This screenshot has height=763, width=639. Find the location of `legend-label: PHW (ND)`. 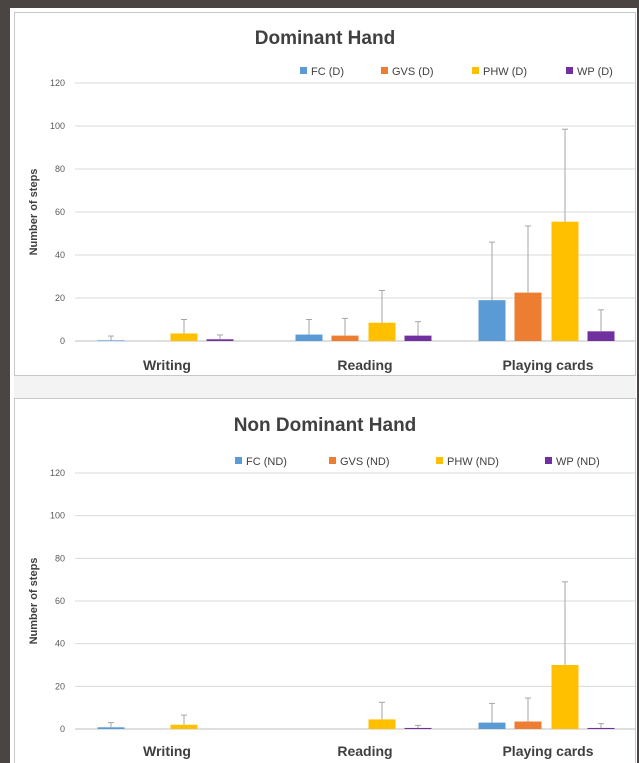

legend-label: PHW (ND) is located at coordinates (473, 462).